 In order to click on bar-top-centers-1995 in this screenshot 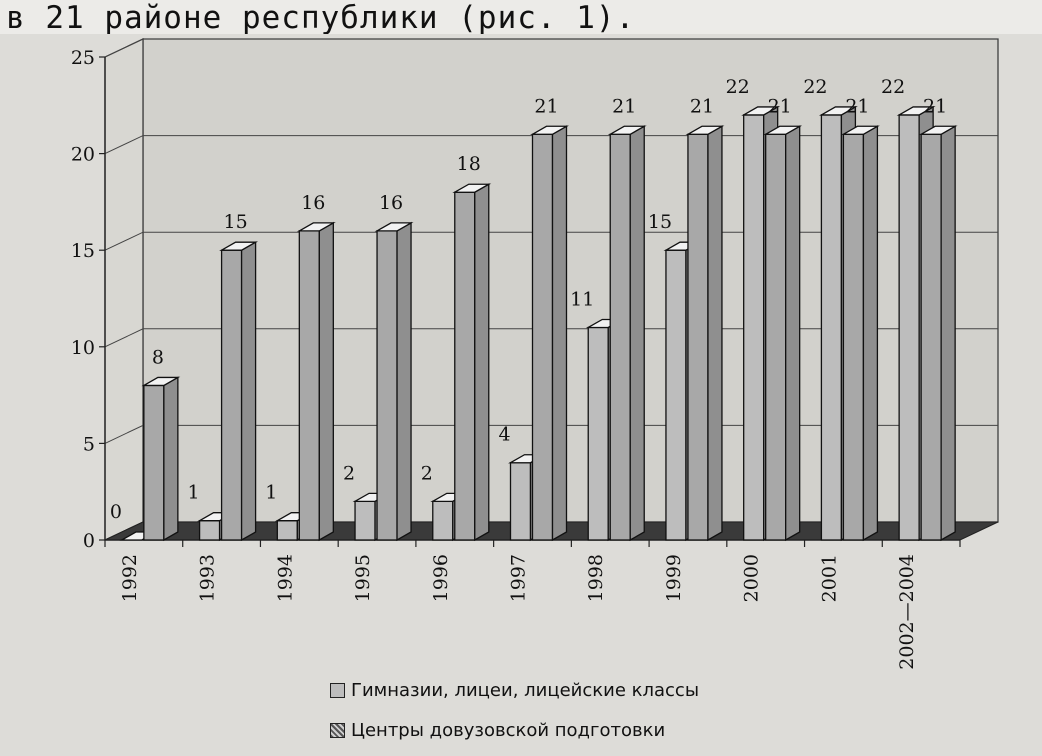, I will do `click(394, 227)`.